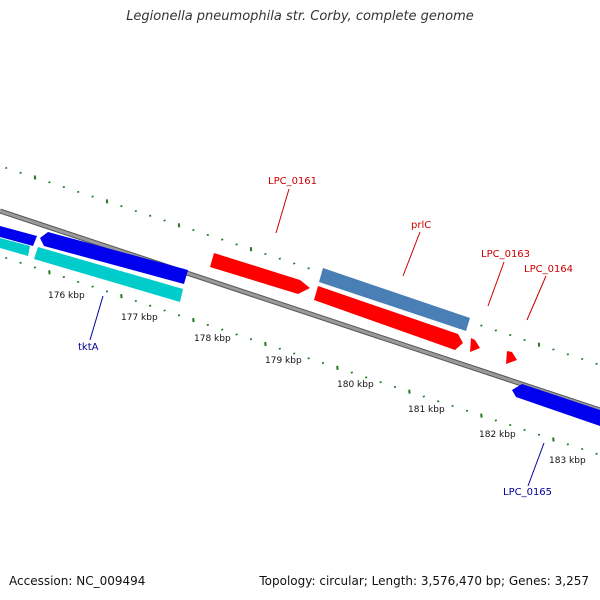  What do you see at coordinates (355, 385) in the screenshot?
I see `scale-label: 180 kbp` at bounding box center [355, 385].